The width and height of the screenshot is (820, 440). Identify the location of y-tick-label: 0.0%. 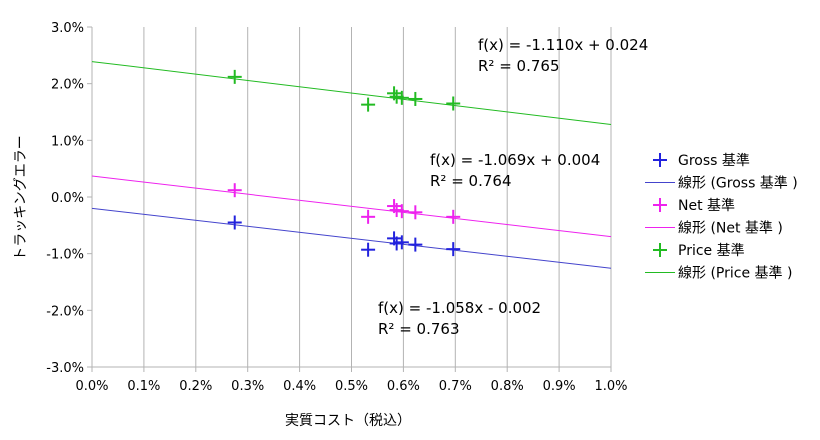
(67, 198).